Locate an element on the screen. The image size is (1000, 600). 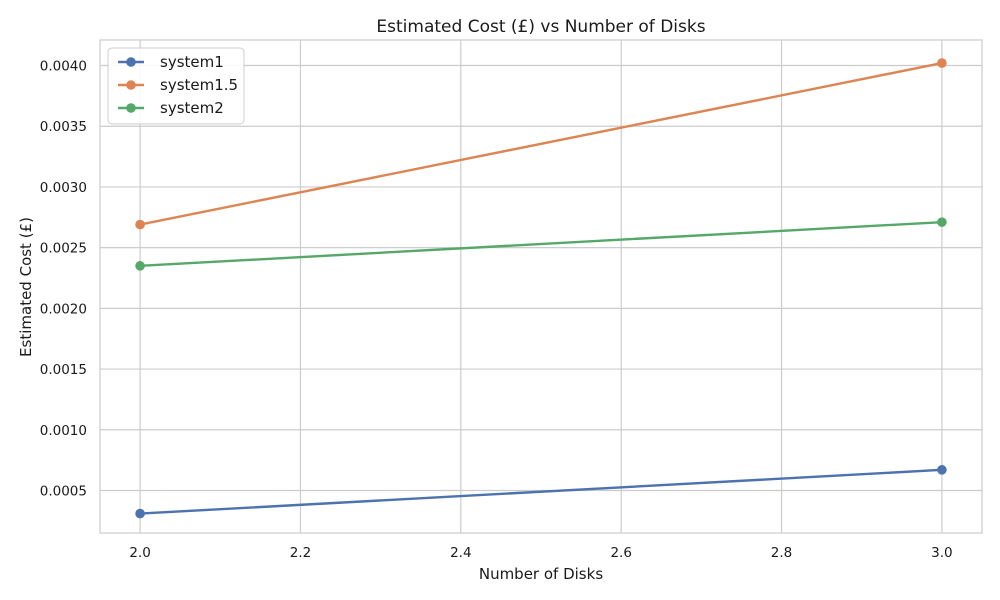
series-system1 is located at coordinates (541, 492).